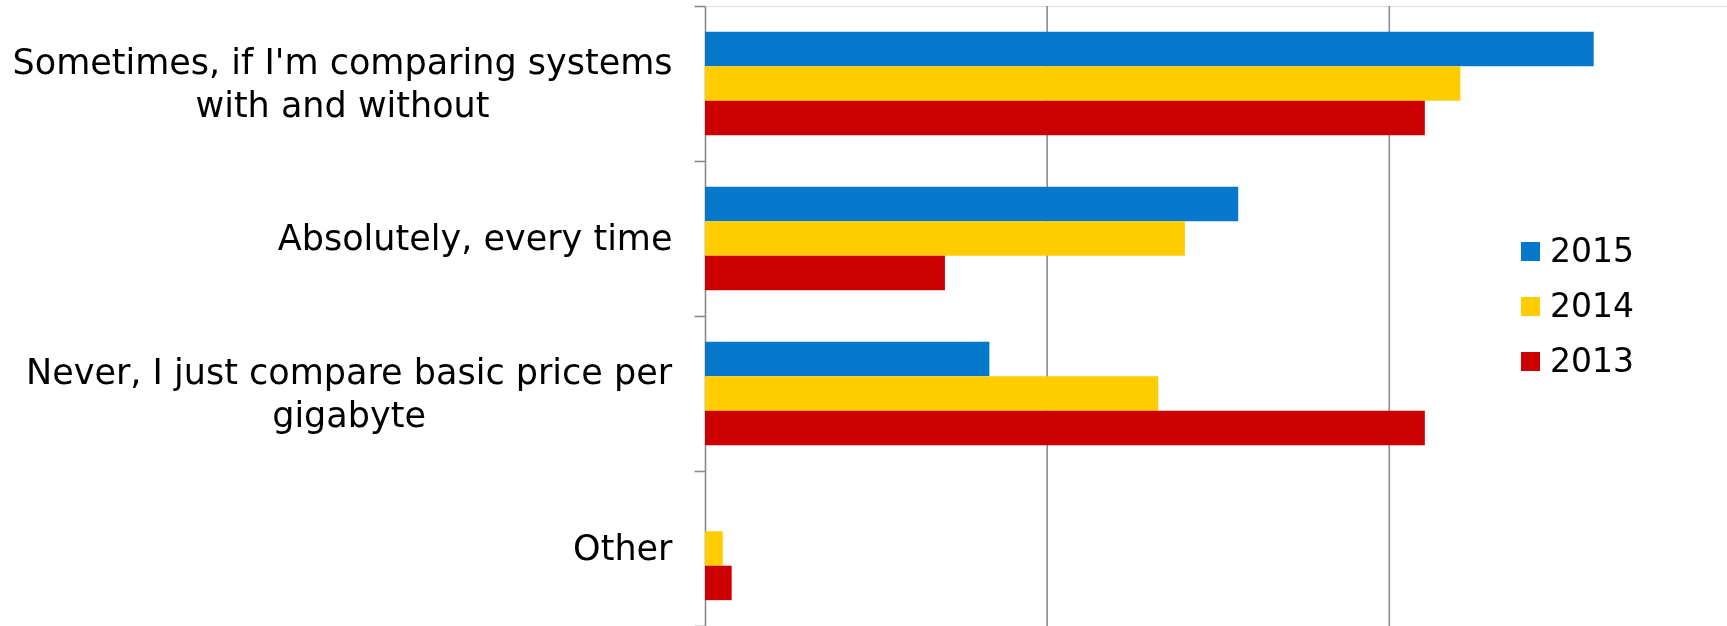  What do you see at coordinates (623, 548) in the screenshot?
I see `y-tick-label: Other` at bounding box center [623, 548].